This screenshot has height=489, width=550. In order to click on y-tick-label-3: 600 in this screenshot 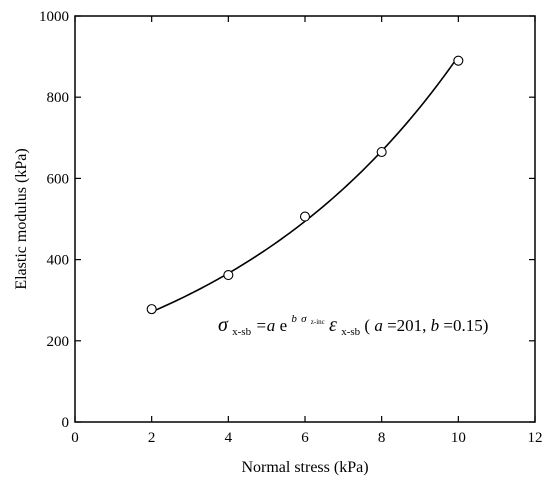, I will do `click(58, 179)`.